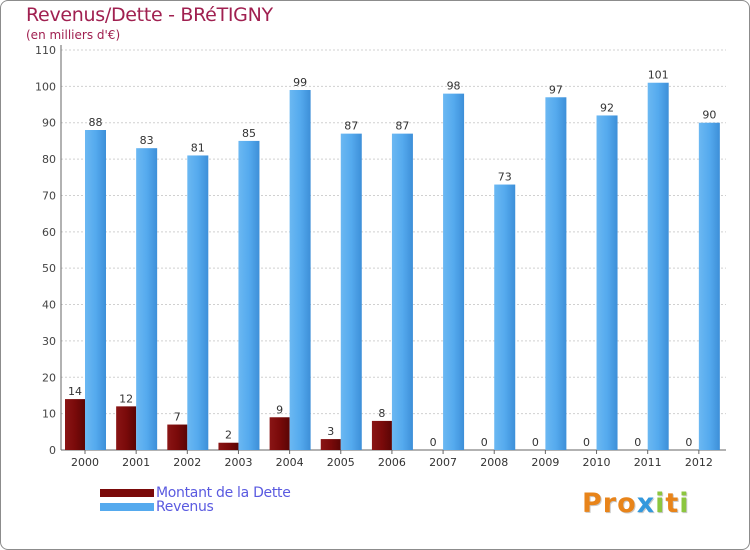 This screenshot has height=550, width=750. Describe the element at coordinates (45, 86) in the screenshot. I see `y-tick-label: 100` at that location.